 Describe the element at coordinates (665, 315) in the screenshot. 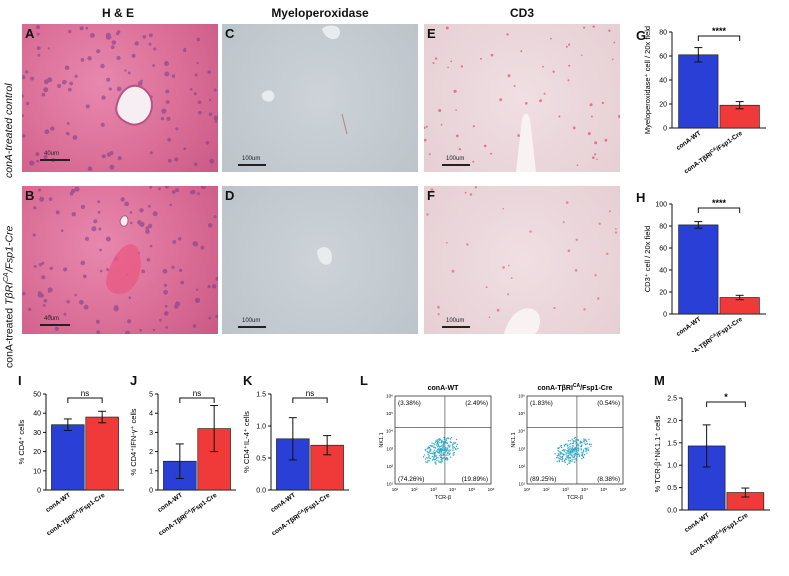

I see `y-tick-label-h: 0` at that location.